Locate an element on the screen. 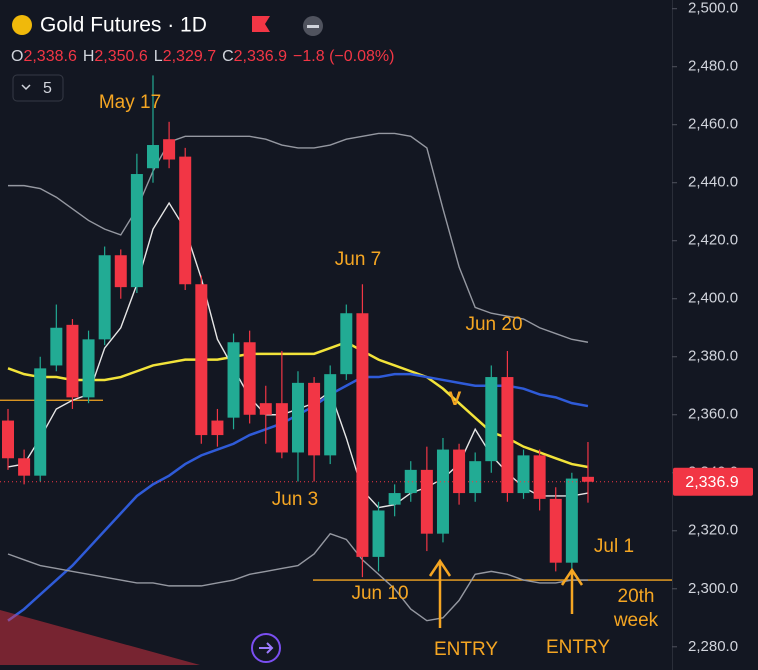  drawing-shape is located at coordinates (100, 637).